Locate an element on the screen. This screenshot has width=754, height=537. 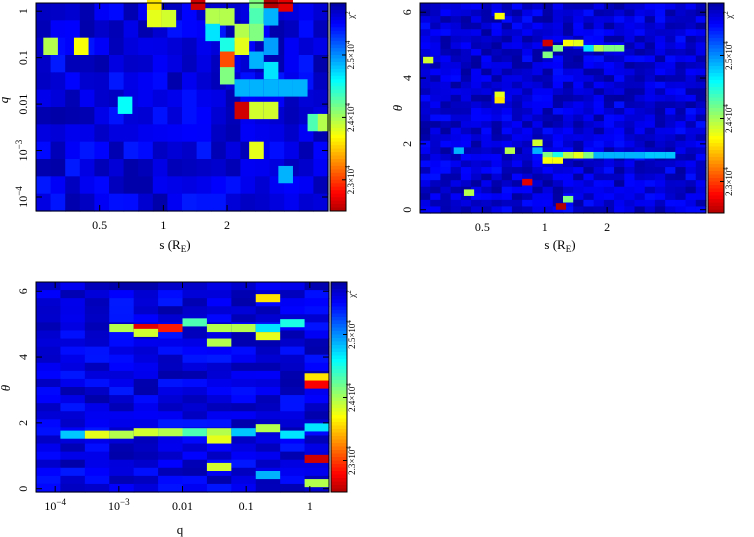
y-tick-label: 6 is located at coordinates (23, 291).